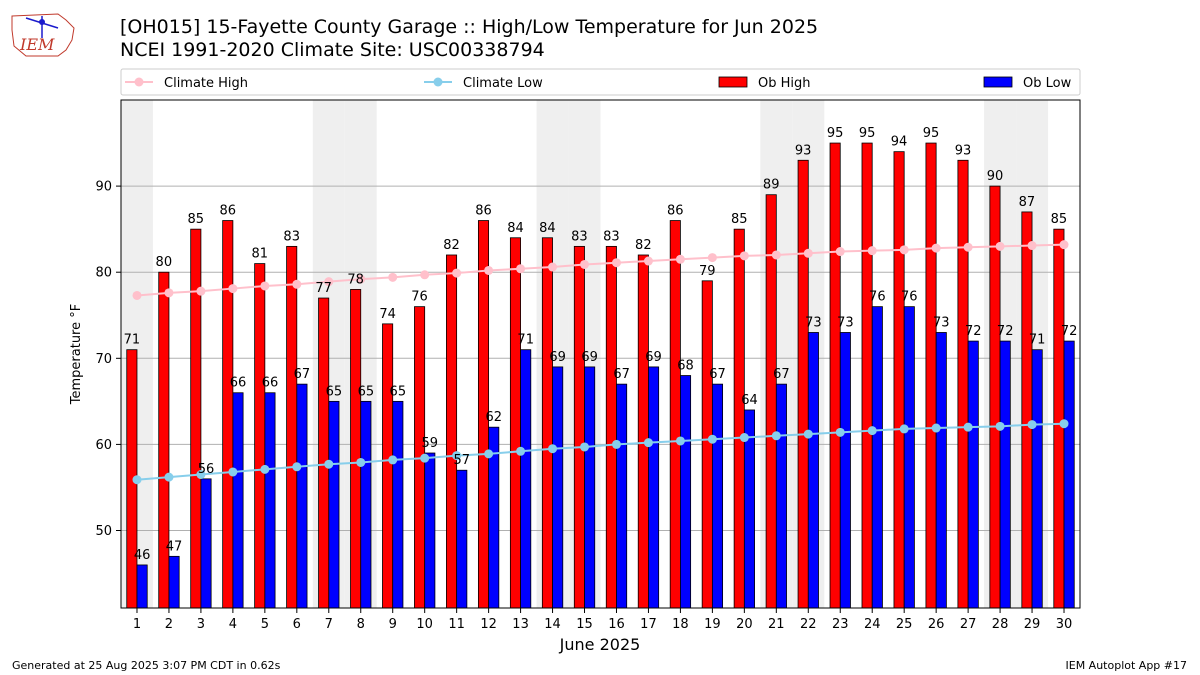 The height and width of the screenshot is (675, 1200). Describe the element at coordinates (867, 133) in the screenshot. I see `ob-high-label-24: 95` at that location.